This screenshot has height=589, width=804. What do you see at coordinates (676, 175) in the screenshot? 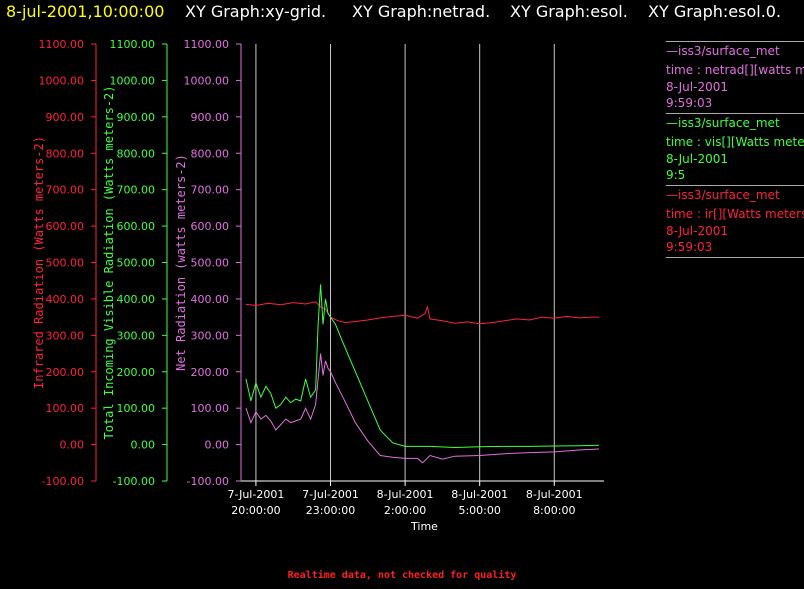
I see `legend-vis-time: 9:5` at bounding box center [676, 175].